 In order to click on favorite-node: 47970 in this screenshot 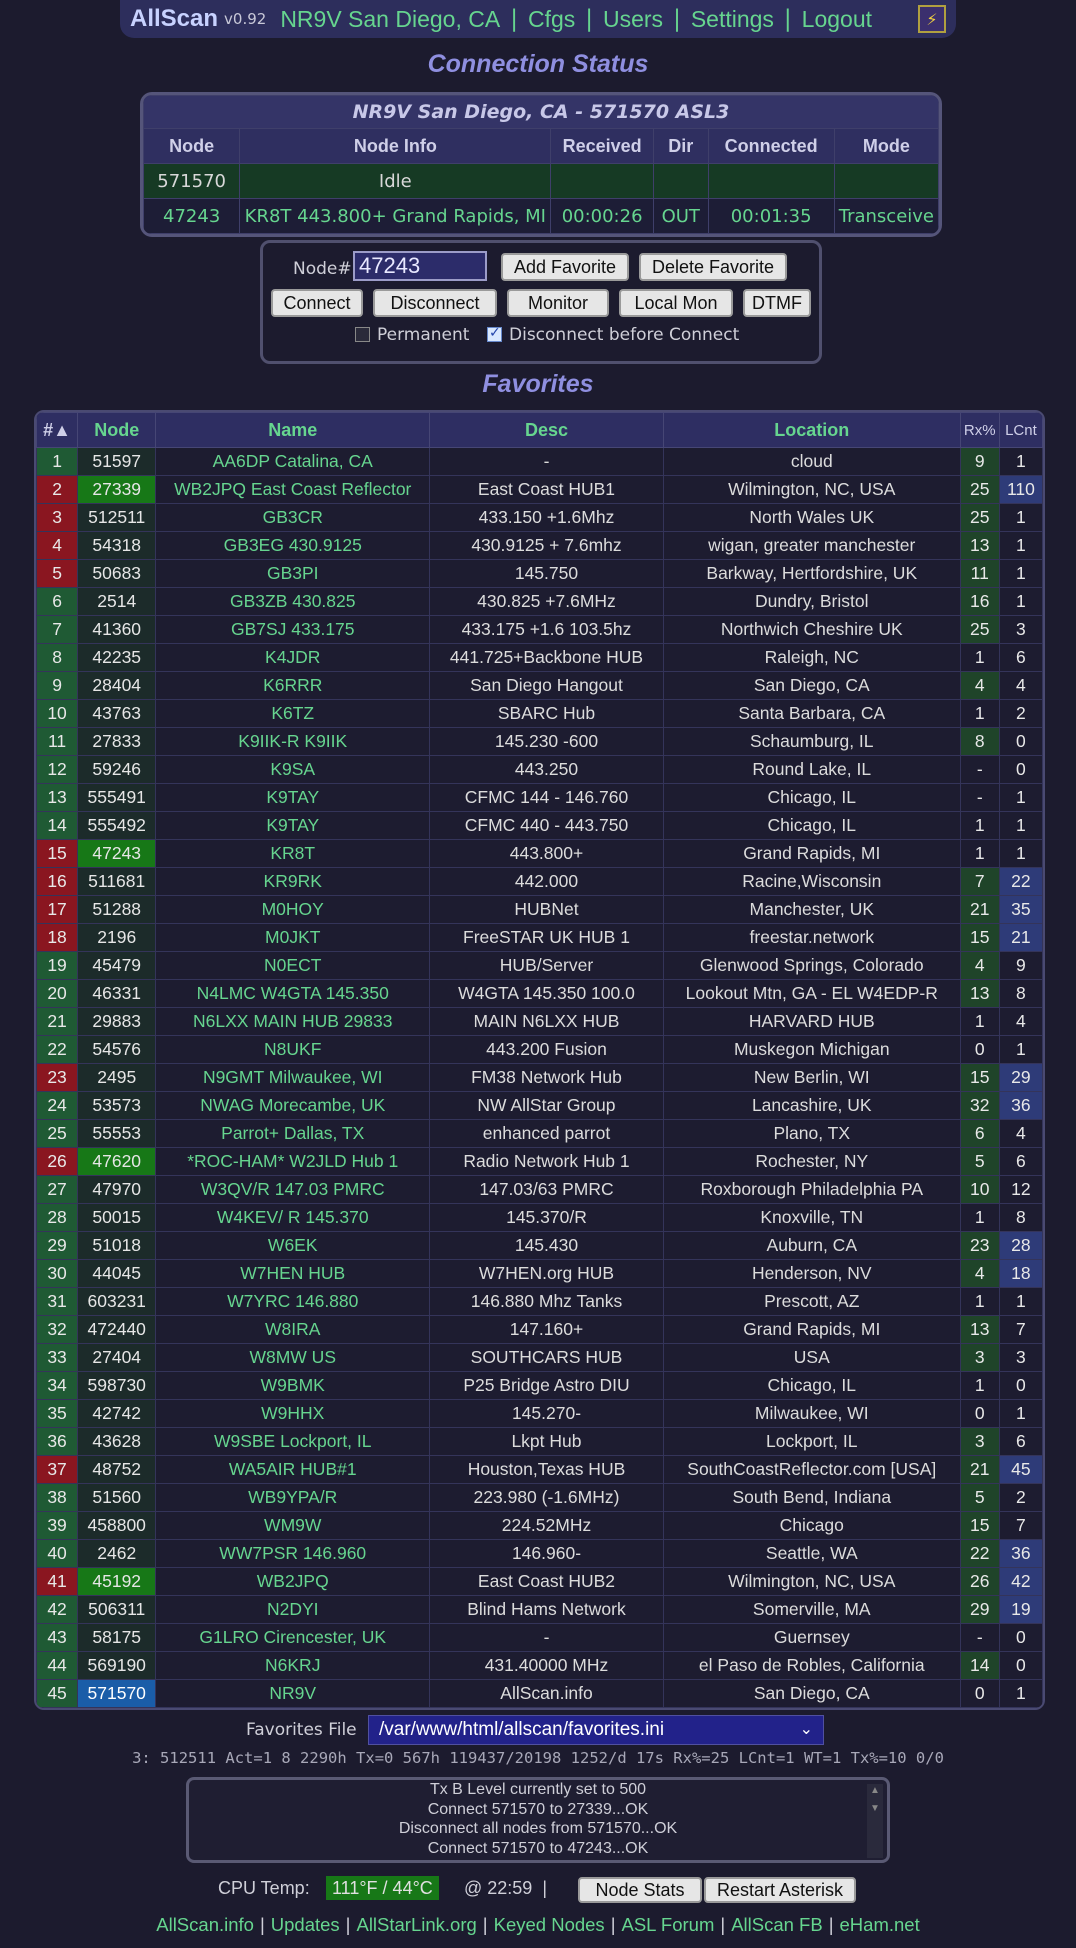, I will do `click(117, 1189)`.